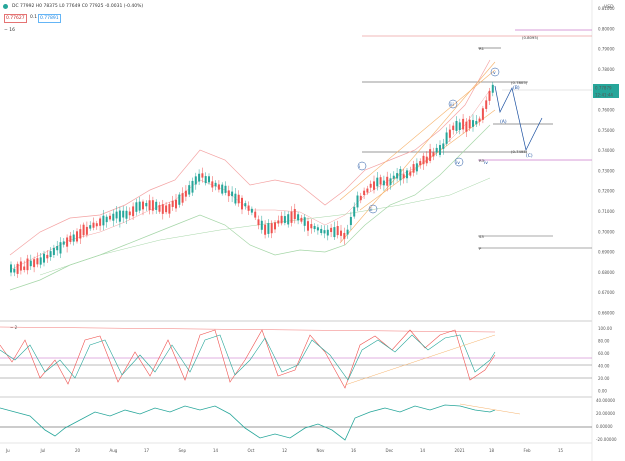  Describe the element at coordinates (609, 7) in the screenshot. I see `currency-label: USD` at that location.